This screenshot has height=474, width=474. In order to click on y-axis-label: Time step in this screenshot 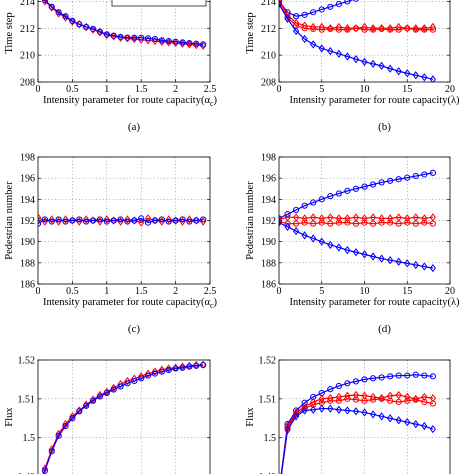, I will do `click(250, 32)`.